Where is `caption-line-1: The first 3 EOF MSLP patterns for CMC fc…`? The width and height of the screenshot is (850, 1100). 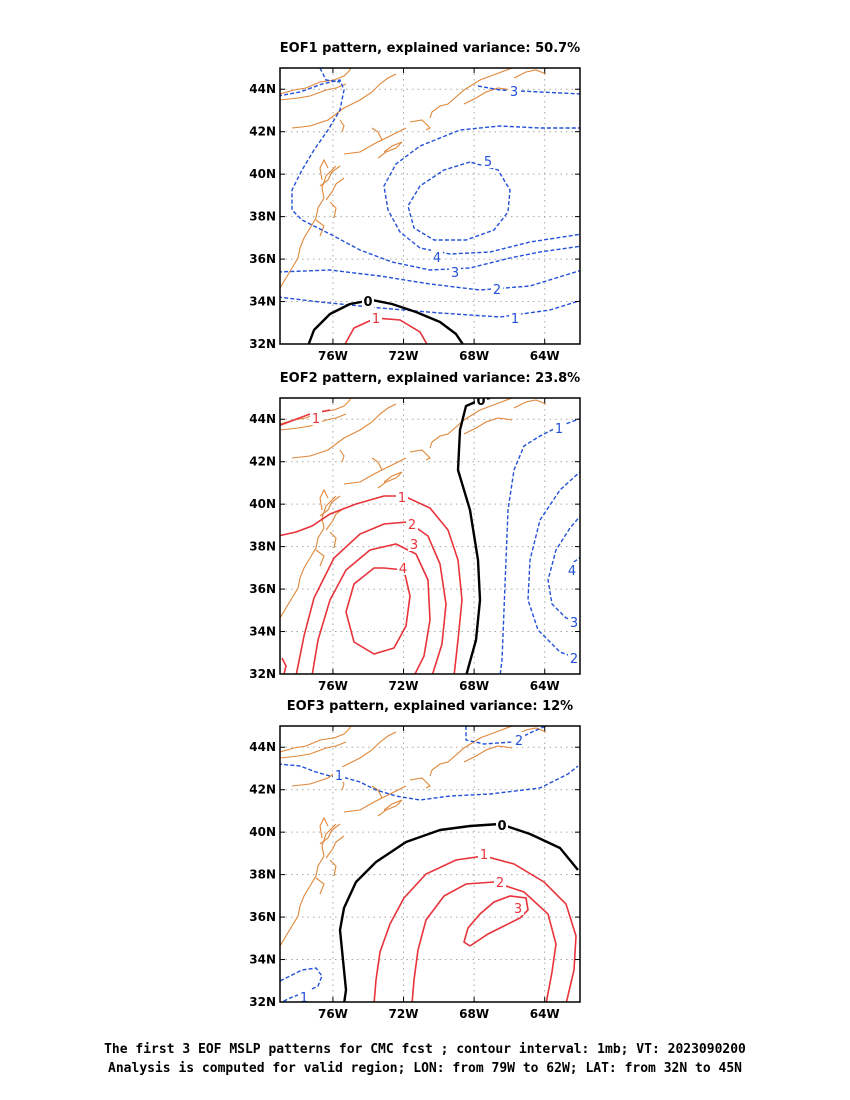 caption-line-1: The first 3 EOF MSLP patterns for CMC fc… is located at coordinates (425, 1049).